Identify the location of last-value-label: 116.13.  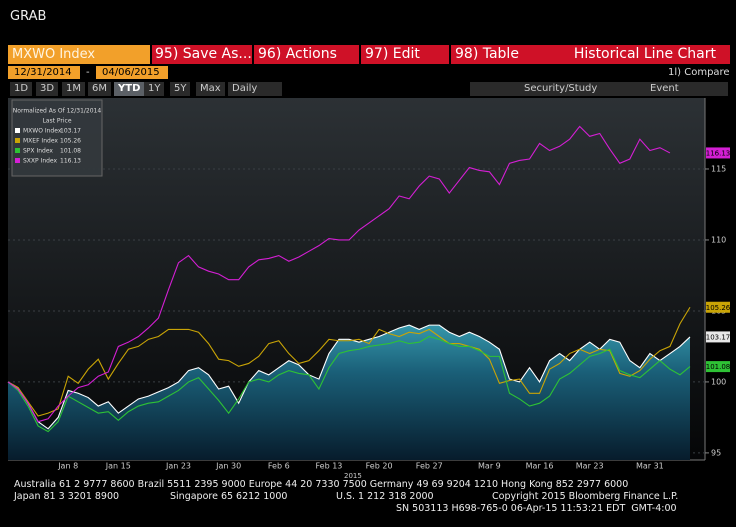
(718, 153).